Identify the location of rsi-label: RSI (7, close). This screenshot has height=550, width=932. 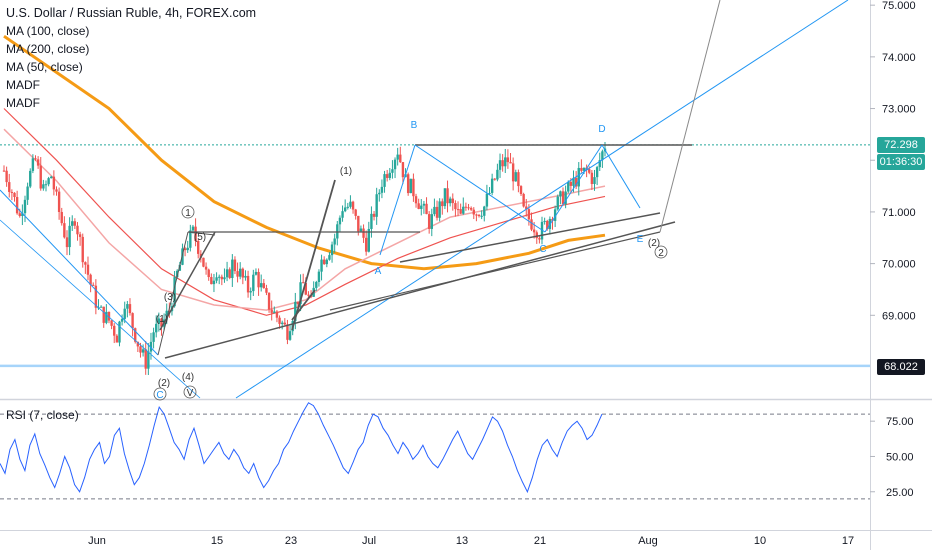
(42, 415).